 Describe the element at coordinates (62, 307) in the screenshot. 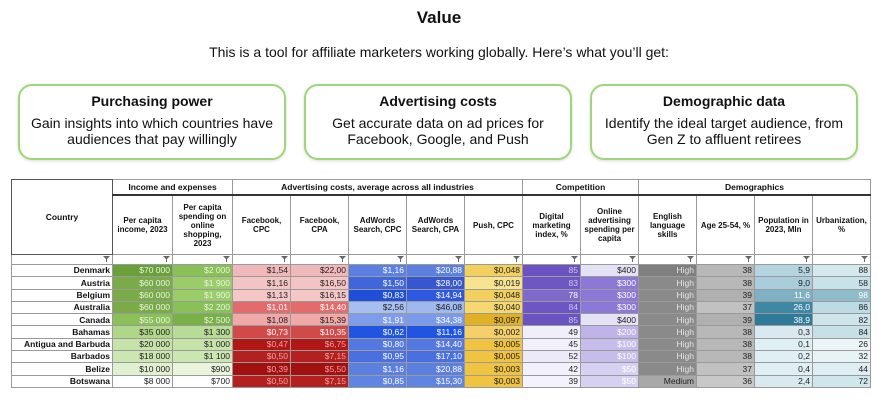

I see `country-cell: Australia` at that location.